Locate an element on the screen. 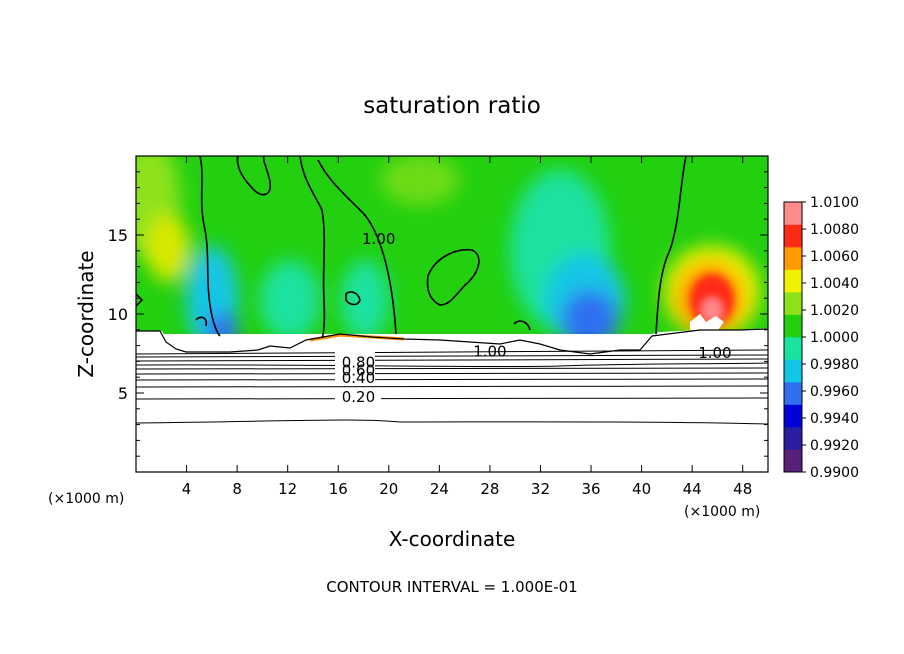 The image size is (904, 654). colorbar-label: 1.0080 is located at coordinates (834, 230).